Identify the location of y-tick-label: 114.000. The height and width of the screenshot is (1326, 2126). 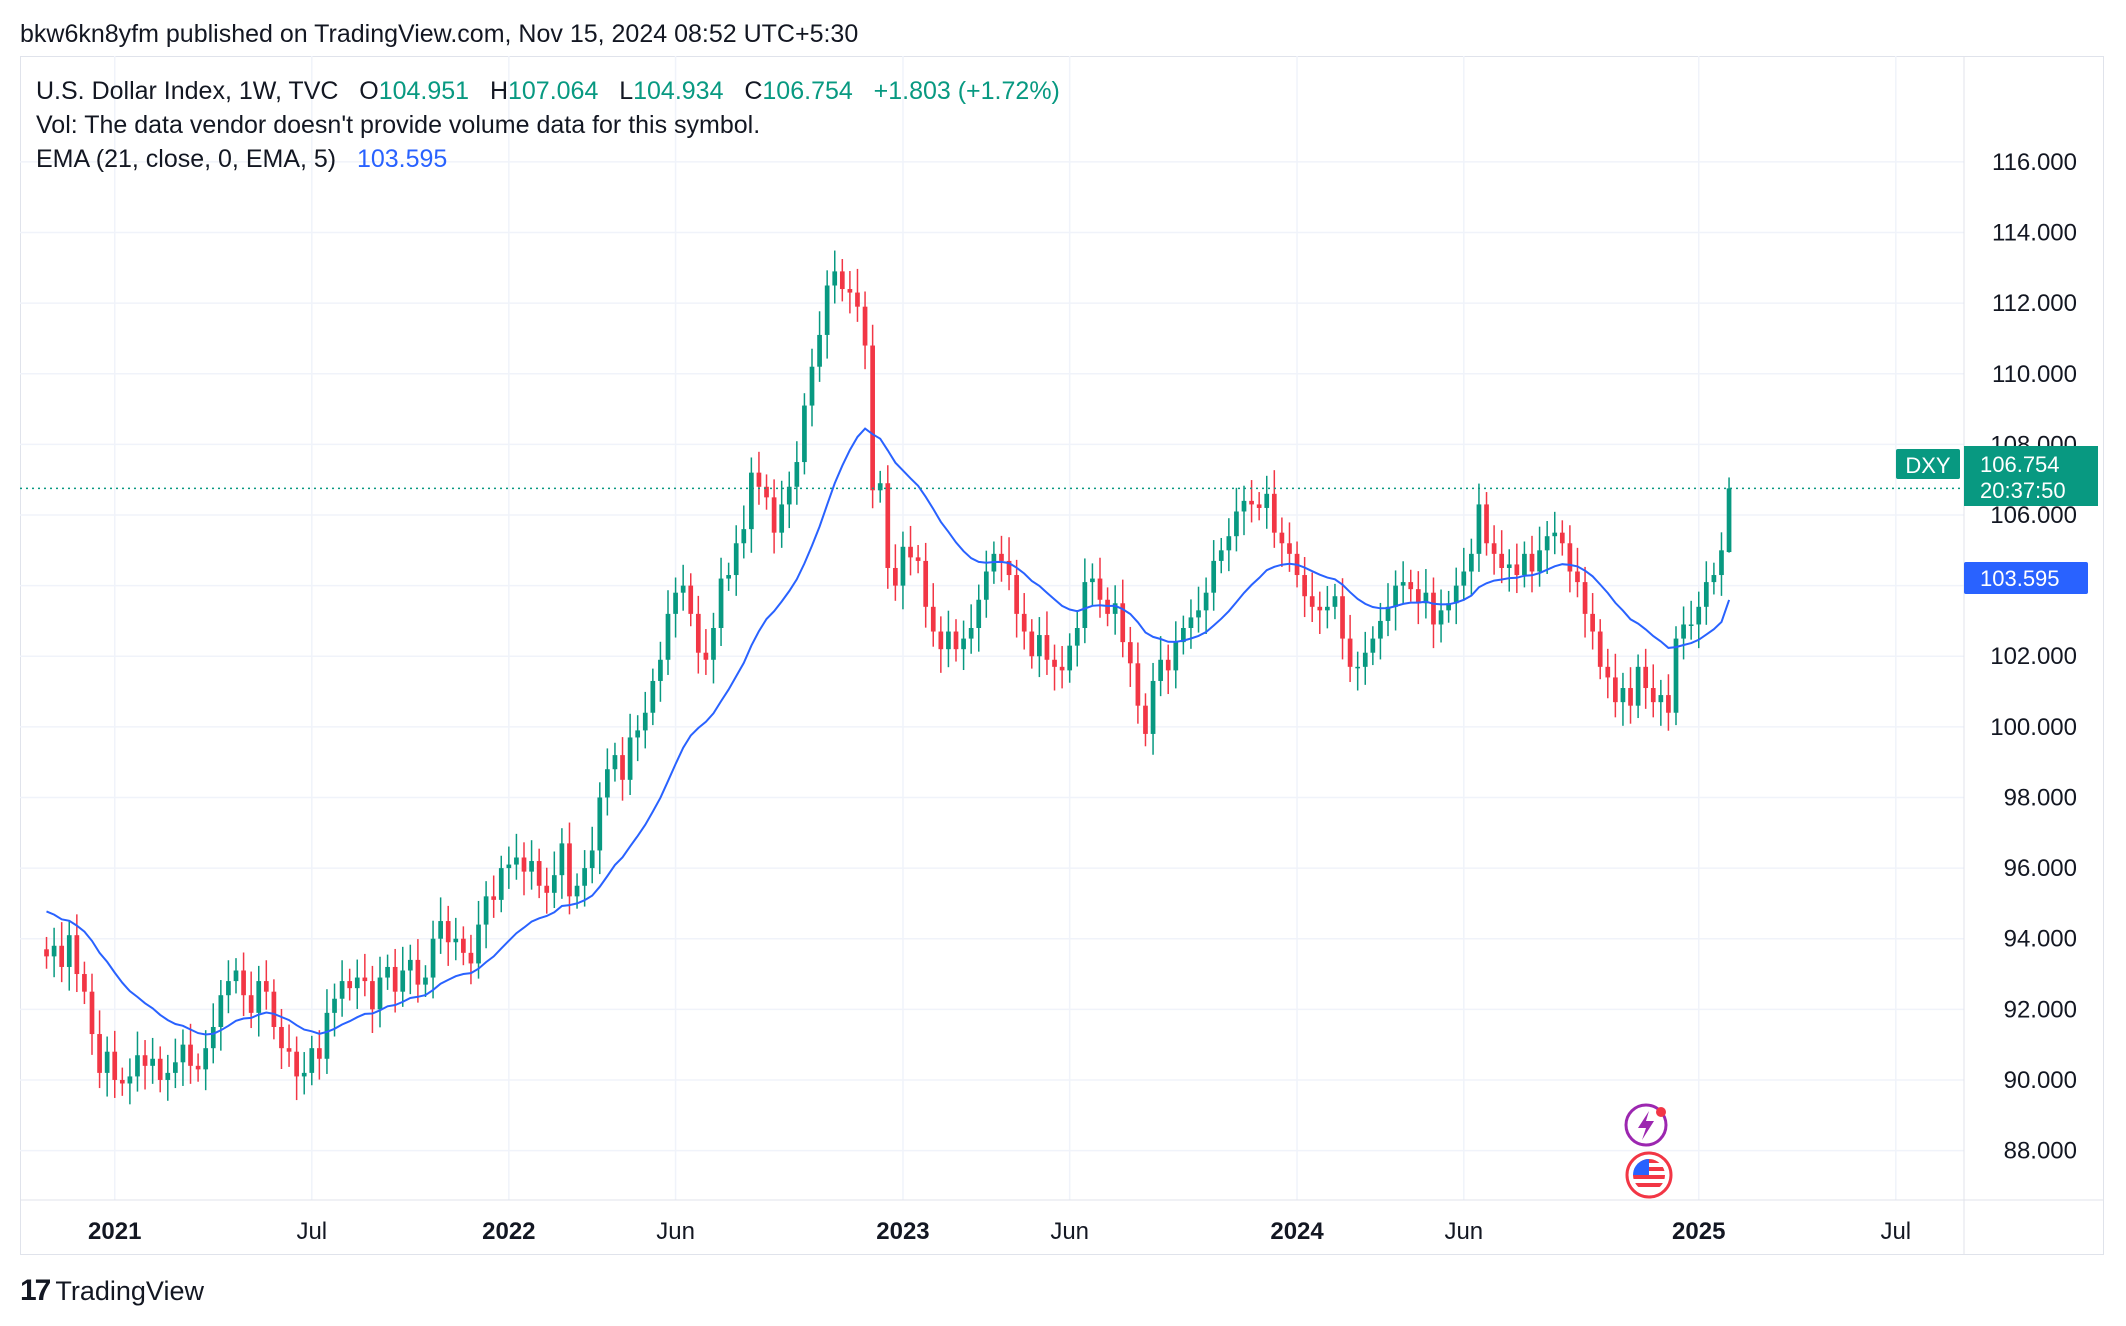
(2034, 233).